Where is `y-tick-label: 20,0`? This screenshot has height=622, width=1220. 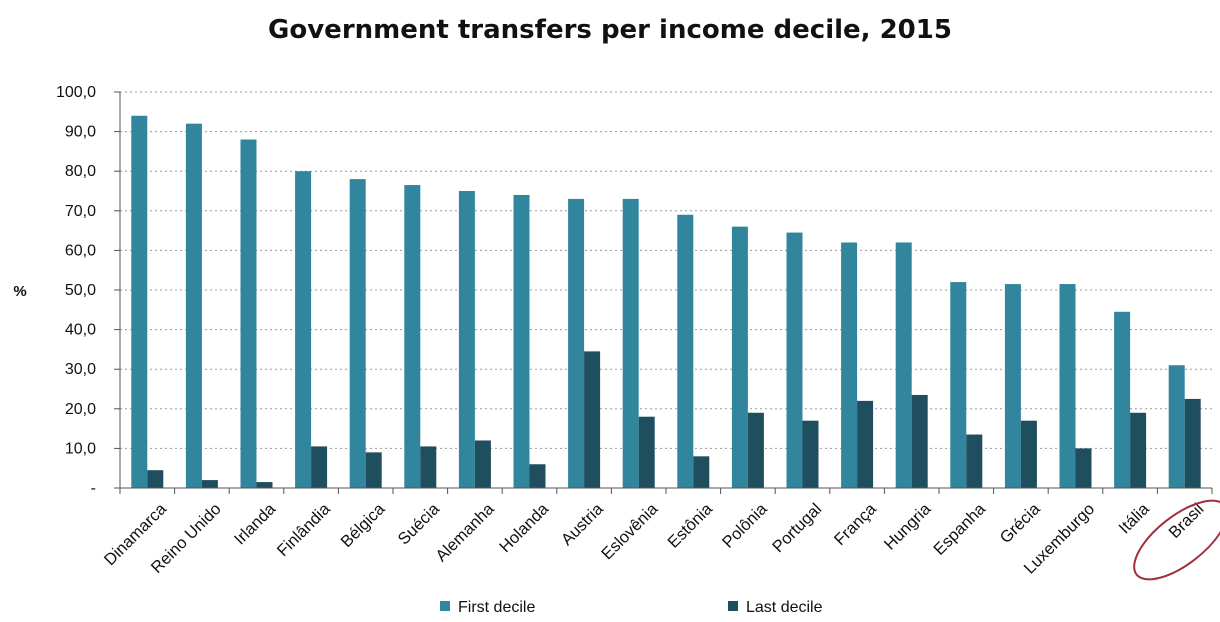 y-tick-label: 20,0 is located at coordinates (80, 409).